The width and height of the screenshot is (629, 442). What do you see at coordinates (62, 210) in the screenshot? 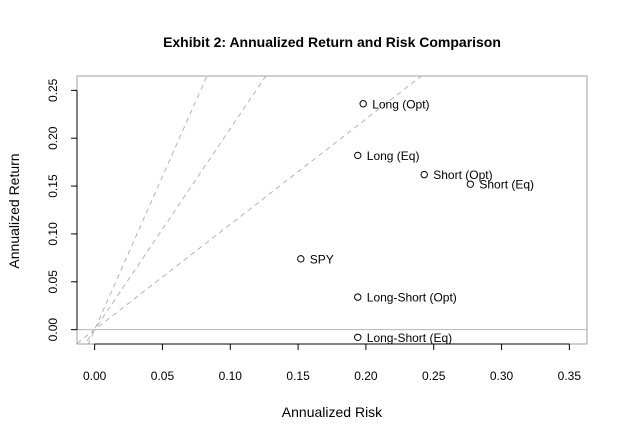
I see `y-axis: 0.00 0.05 0.10 0.15 0.20 0.25` at bounding box center [62, 210].